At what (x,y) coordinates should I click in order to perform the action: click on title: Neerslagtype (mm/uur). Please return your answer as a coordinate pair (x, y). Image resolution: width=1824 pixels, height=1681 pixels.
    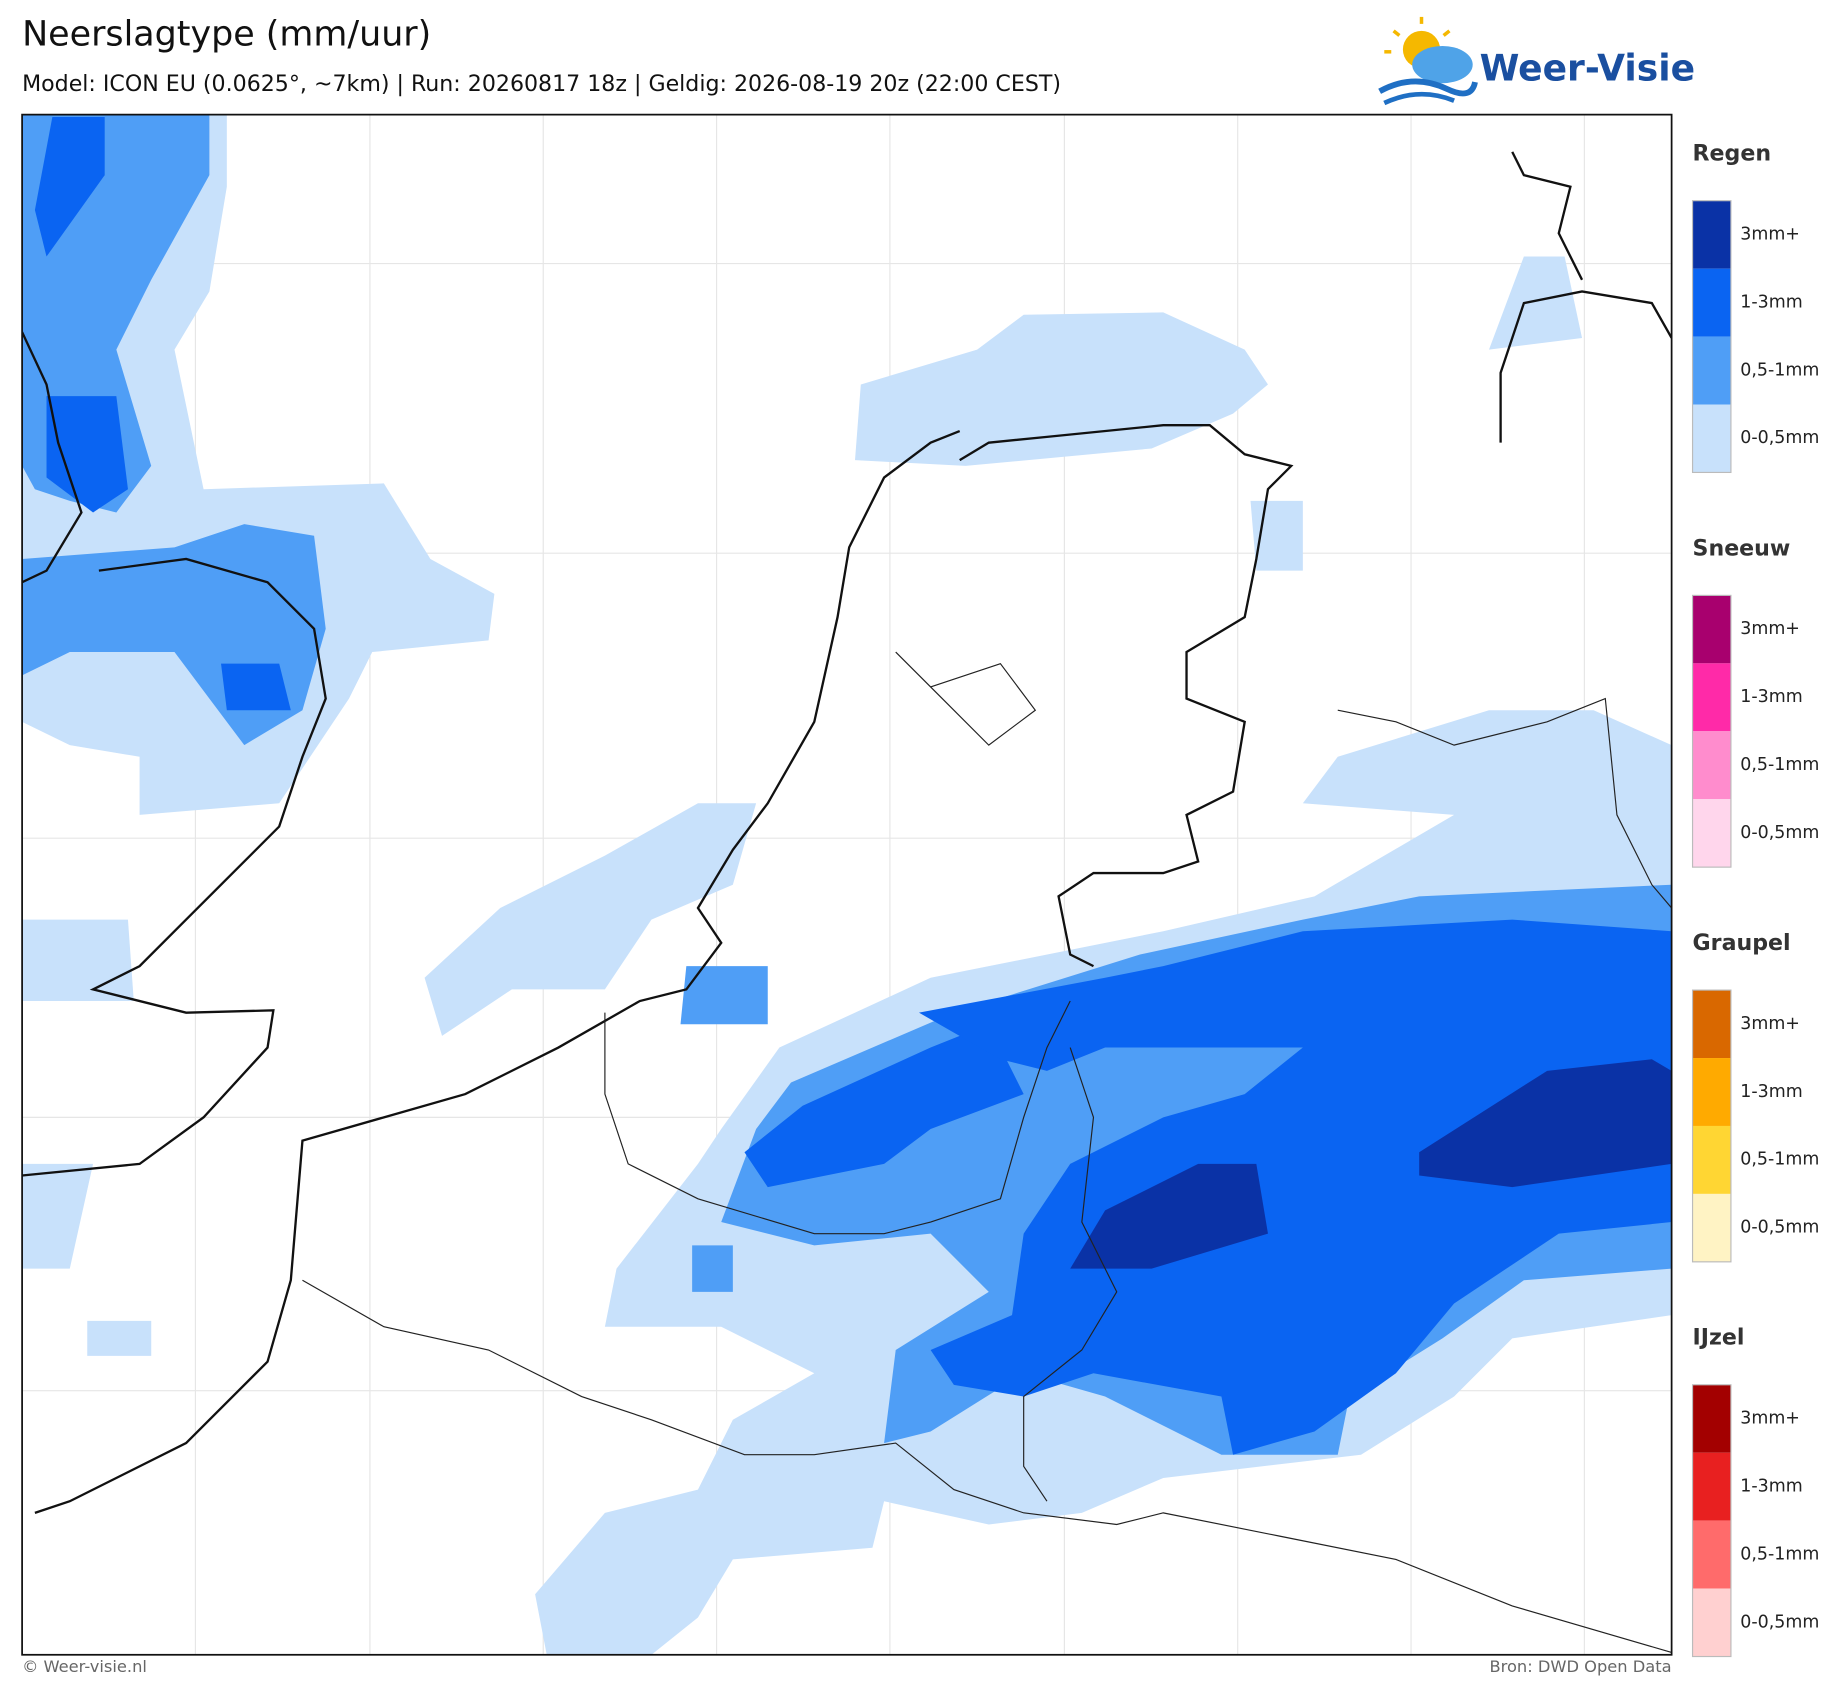
    Looking at the image, I should click on (226, 35).